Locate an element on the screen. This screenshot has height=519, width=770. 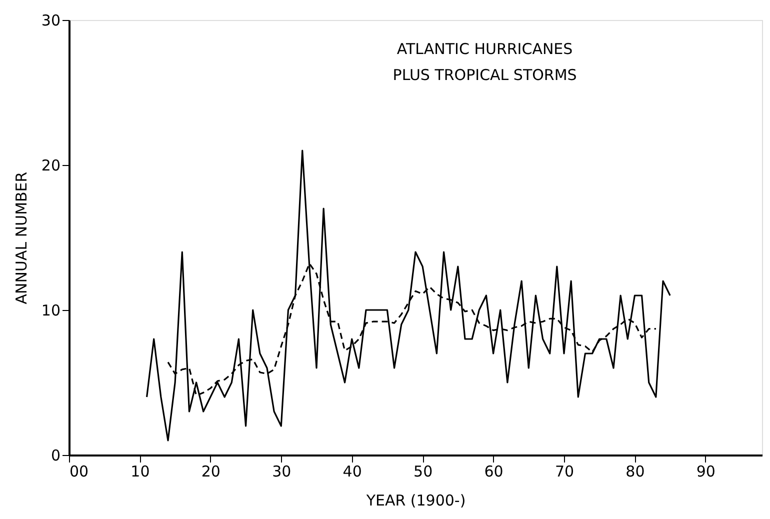
x-tick-label: 00 is located at coordinates (79, 471).